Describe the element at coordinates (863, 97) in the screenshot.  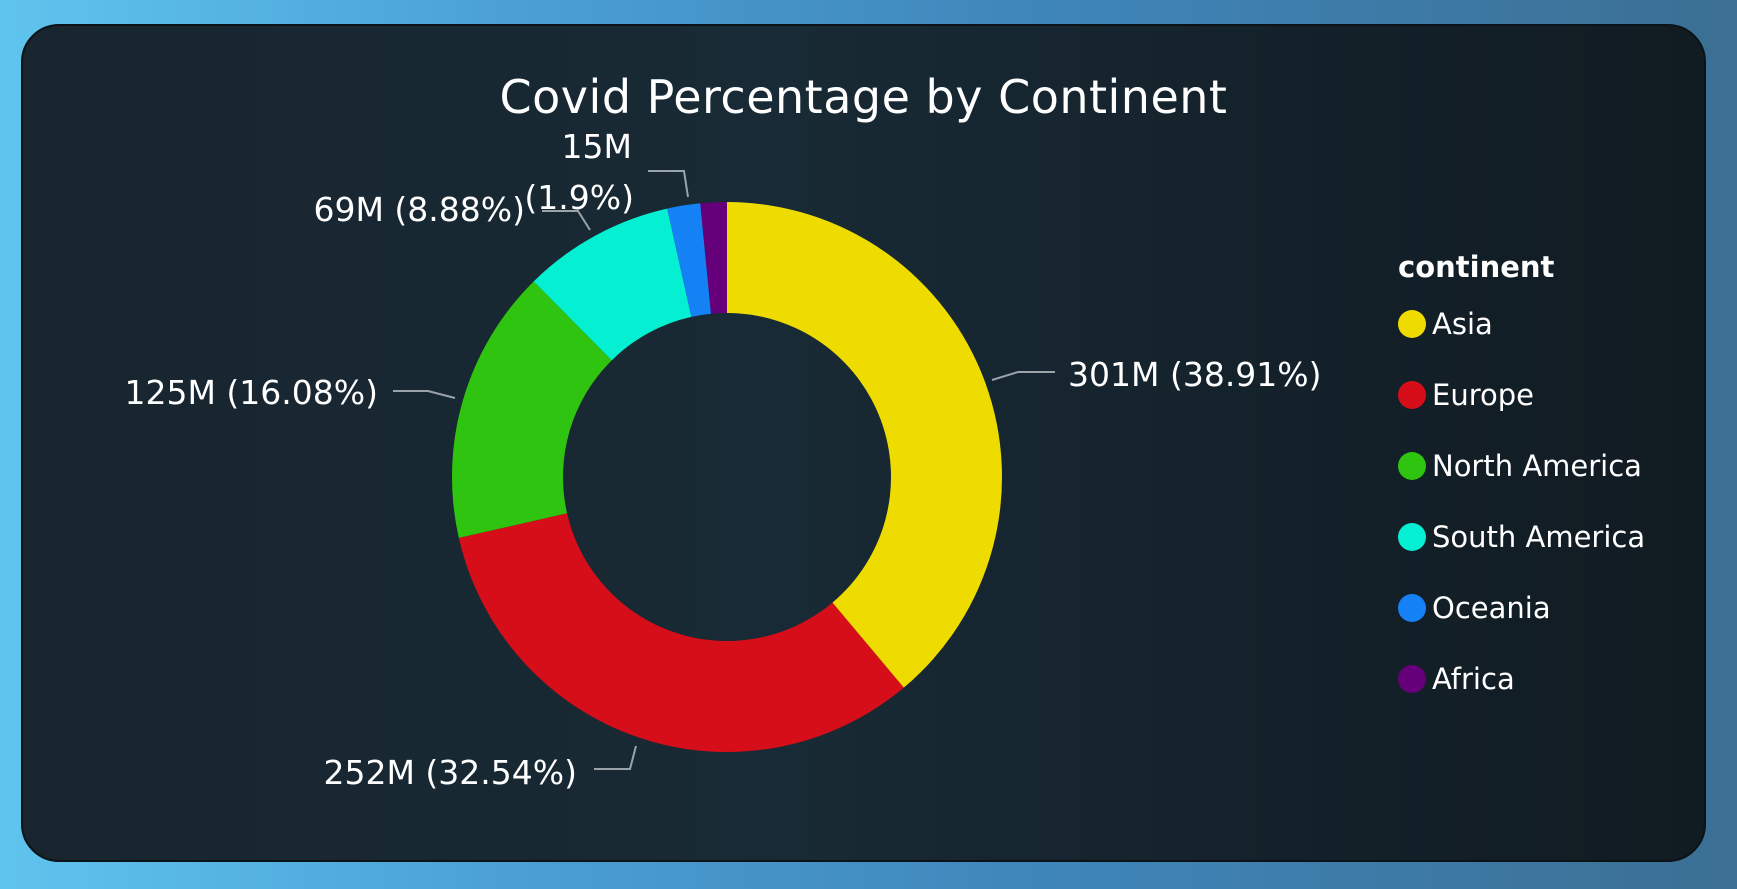
I see `chart-title: Covid Percentage by Continent` at that location.